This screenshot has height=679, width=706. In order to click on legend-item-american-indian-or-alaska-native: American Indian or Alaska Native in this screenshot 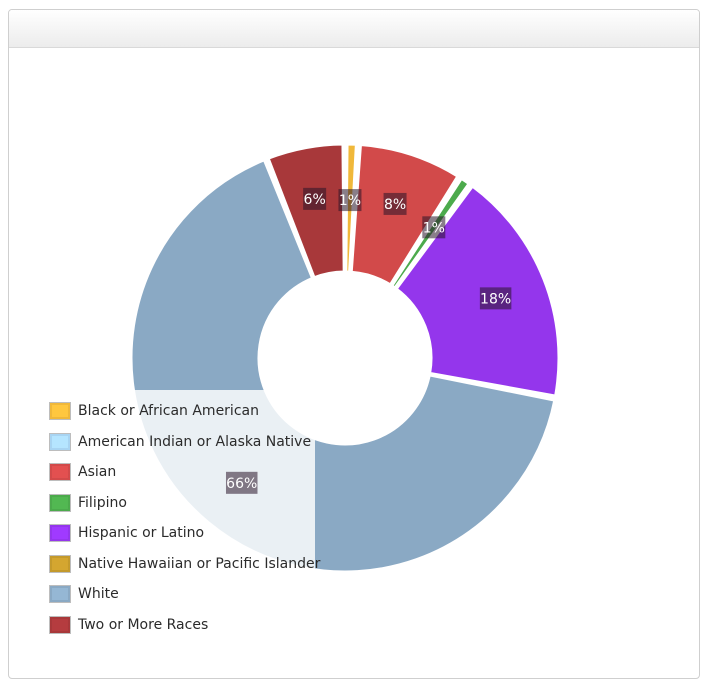, I will do `click(184, 442)`.